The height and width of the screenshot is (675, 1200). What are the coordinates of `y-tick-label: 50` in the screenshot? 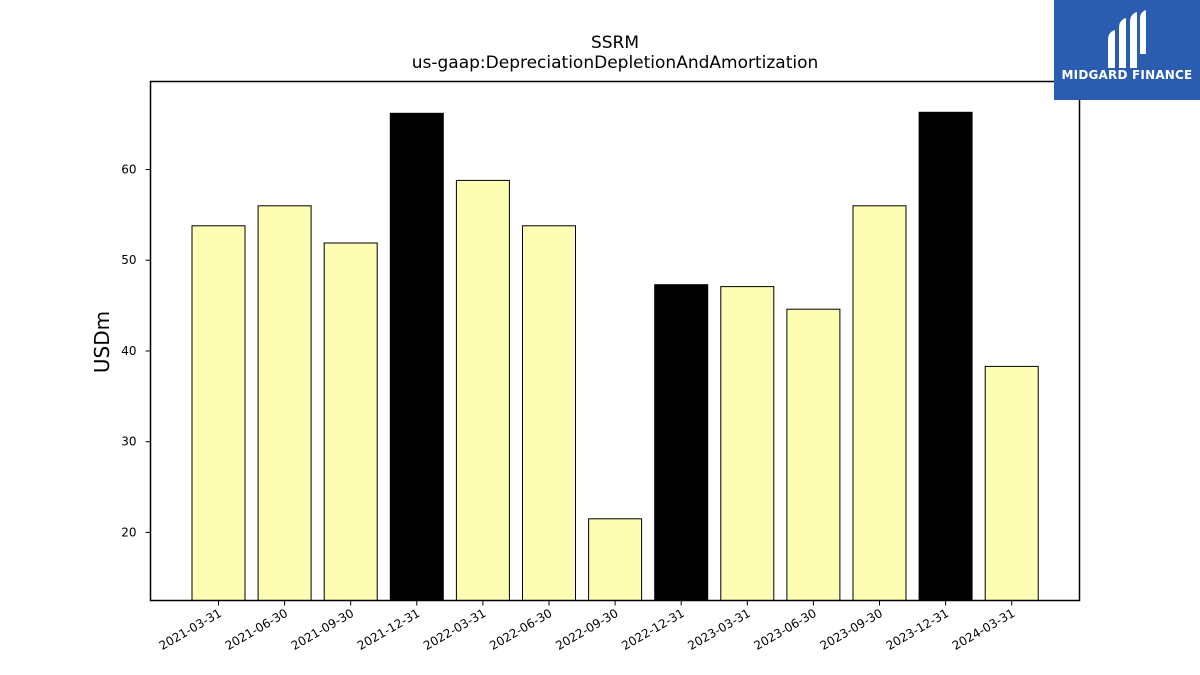 It's located at (128, 260).